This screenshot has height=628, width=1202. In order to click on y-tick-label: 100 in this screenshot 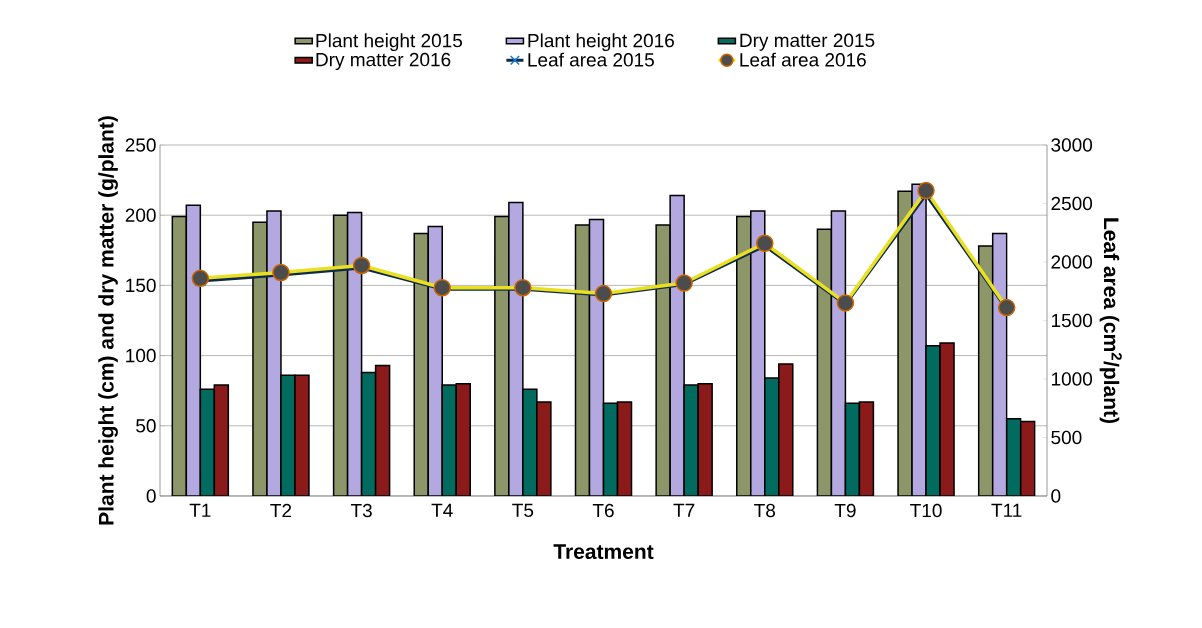, I will do `click(141, 355)`.